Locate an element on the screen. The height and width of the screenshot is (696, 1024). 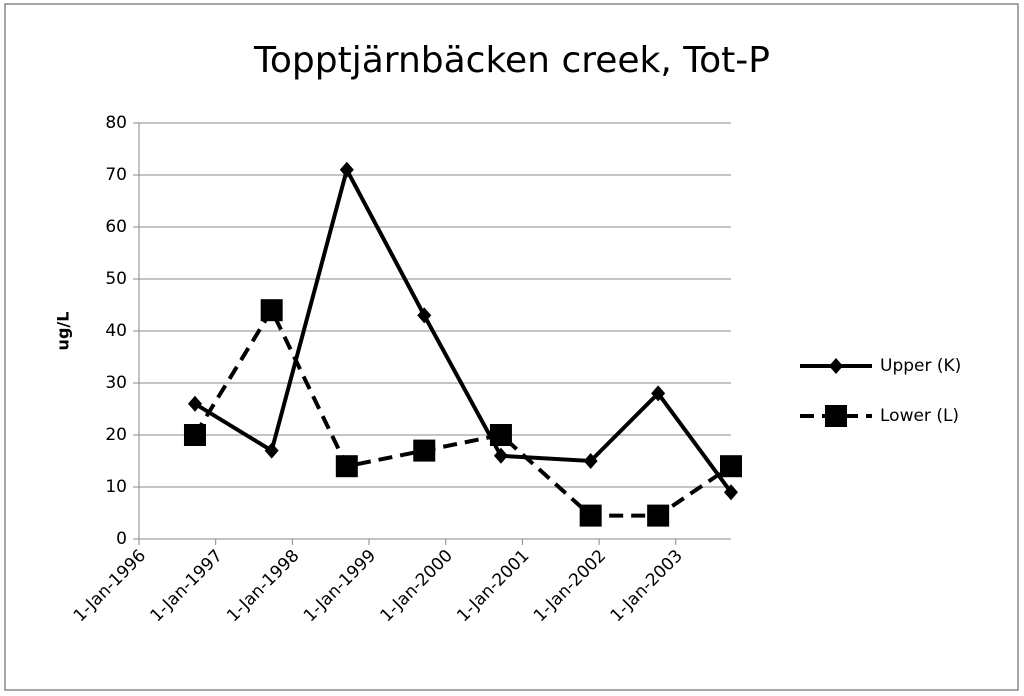
y-tick-label: 10 is located at coordinates (116, 487).